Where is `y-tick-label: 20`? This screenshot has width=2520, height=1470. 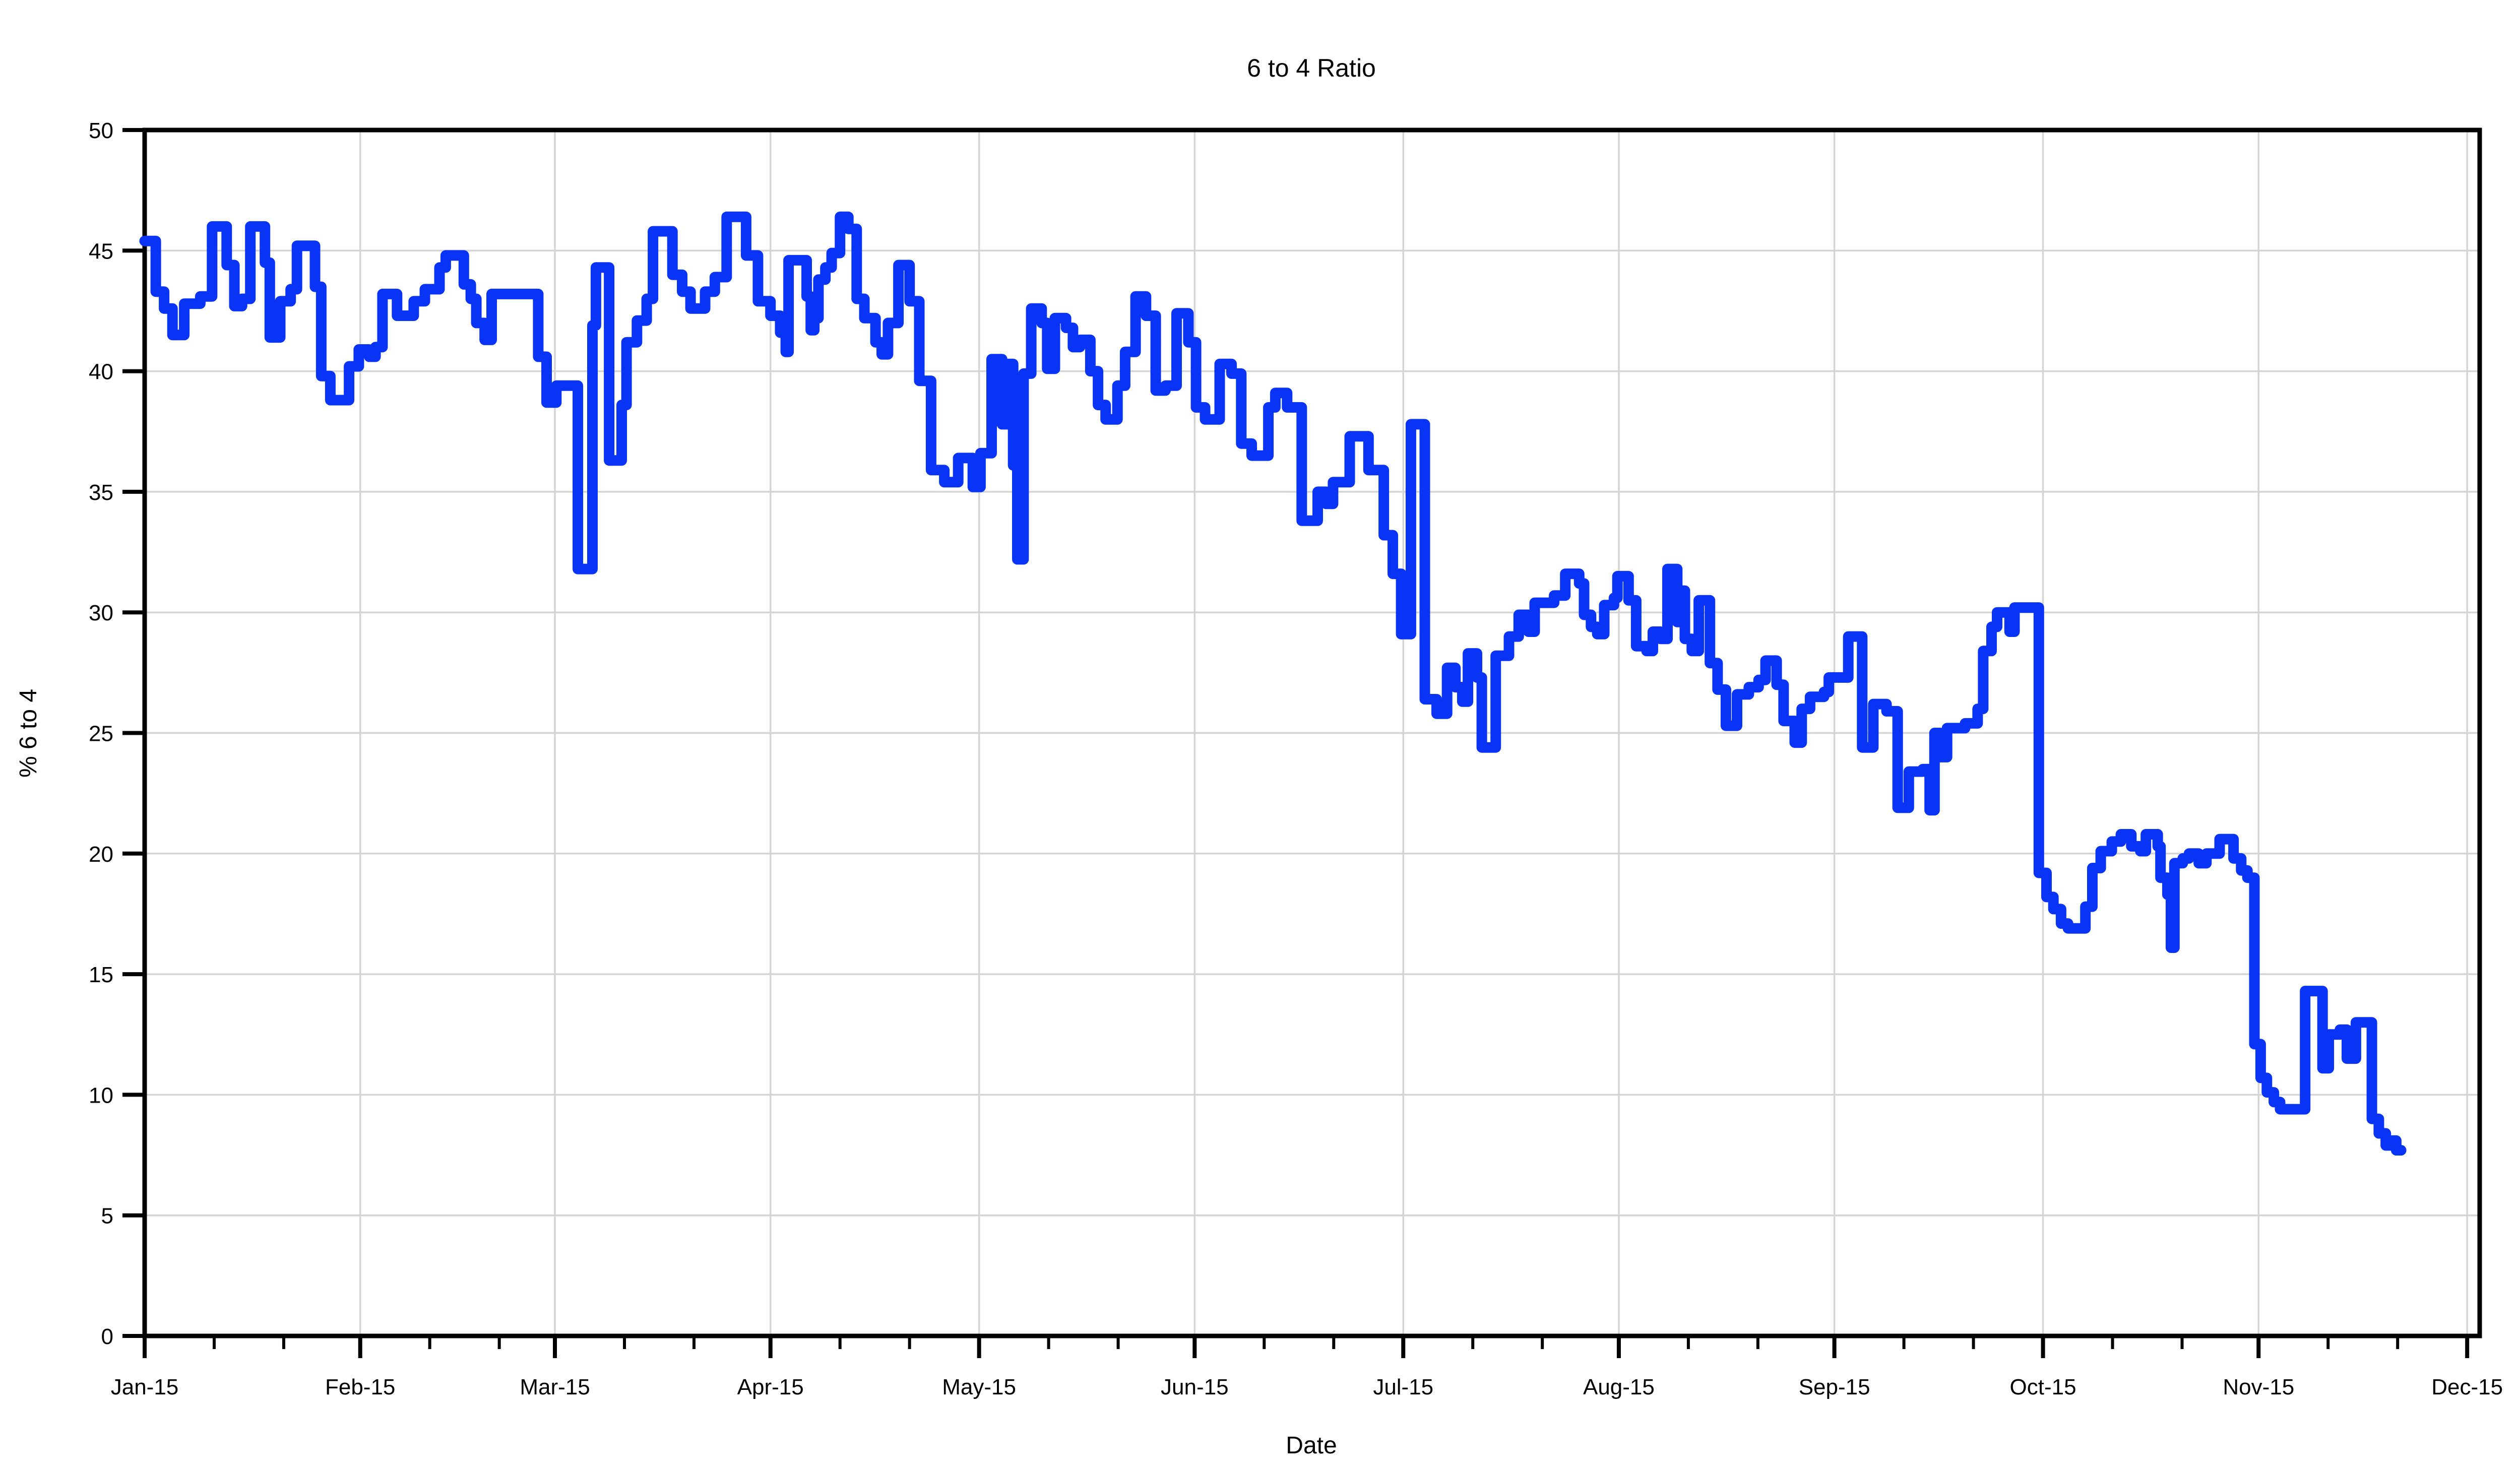 y-tick-label: 20 is located at coordinates (101, 854).